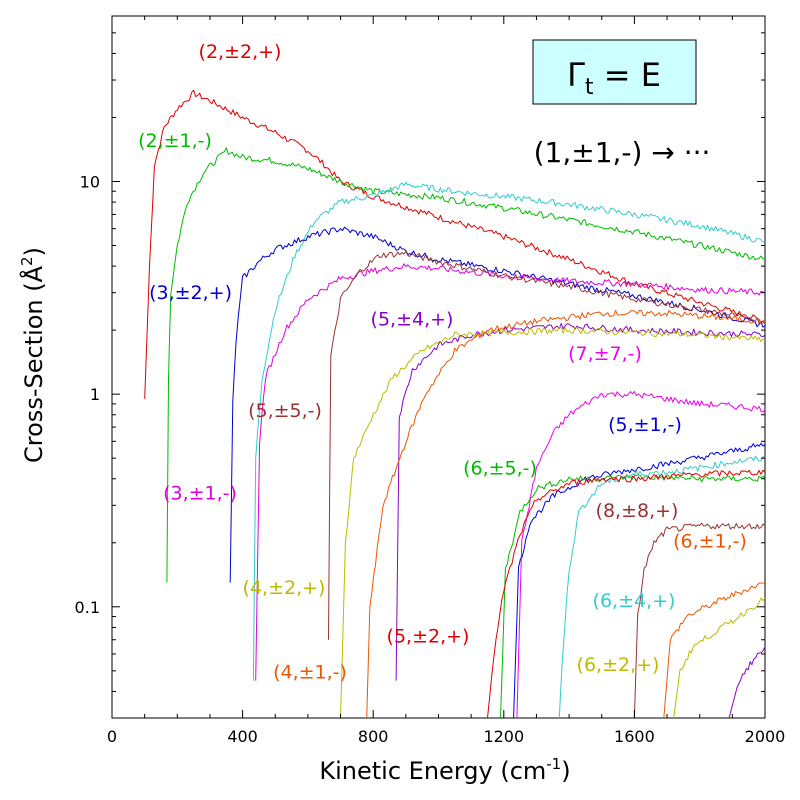  Describe the element at coordinates (614, 78) in the screenshot. I see `gamma-title: Γt = E` at that location.